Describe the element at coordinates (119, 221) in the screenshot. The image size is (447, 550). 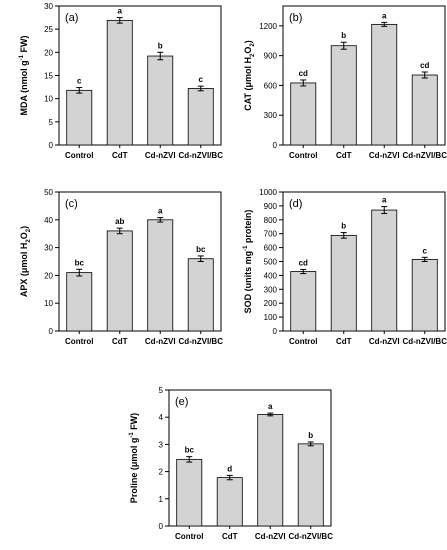
I see `significance-letter: ab` at that location.